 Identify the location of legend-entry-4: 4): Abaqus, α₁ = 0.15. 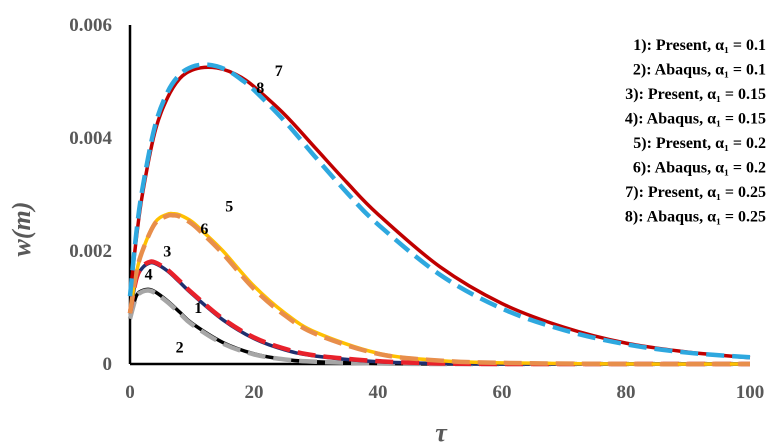
(695, 119).